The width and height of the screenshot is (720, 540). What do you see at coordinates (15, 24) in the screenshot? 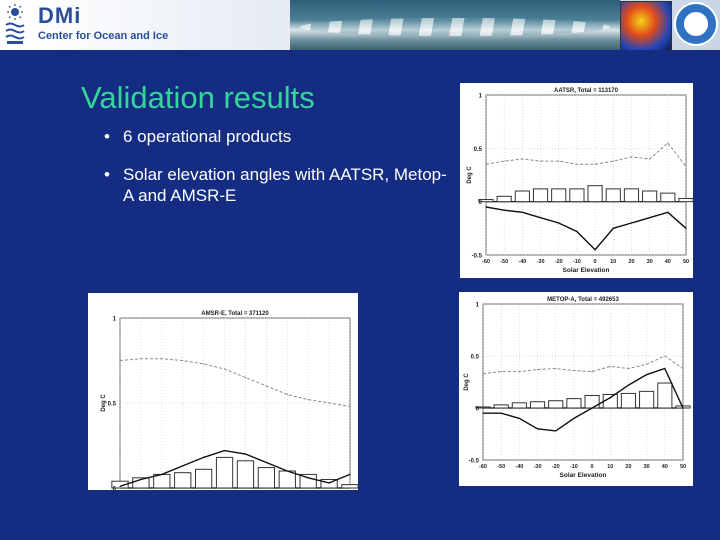
I see `dmi-emblem-icon` at bounding box center [15, 24].